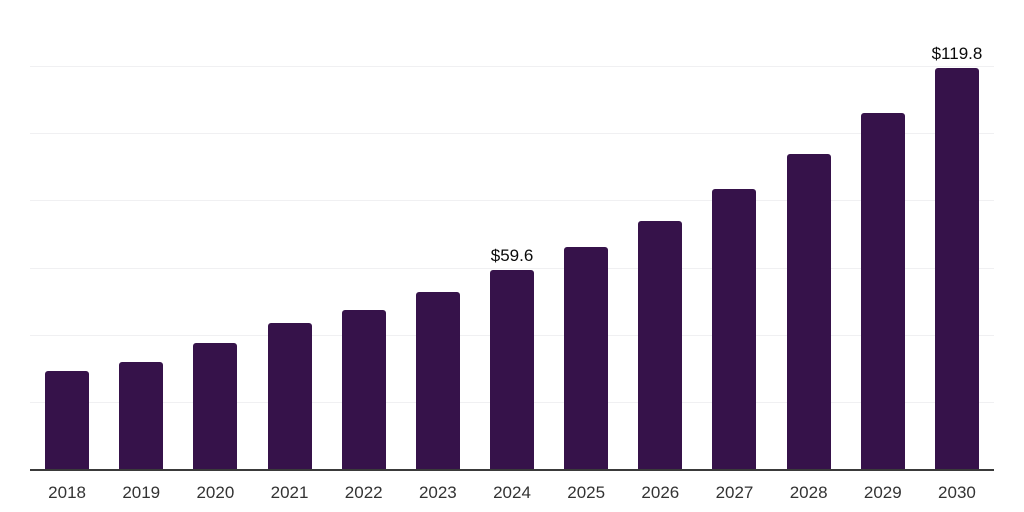 Image resolution: width=1024 pixels, height=512 pixels. Describe the element at coordinates (512, 369) in the screenshot. I see `bar-2024` at that location.